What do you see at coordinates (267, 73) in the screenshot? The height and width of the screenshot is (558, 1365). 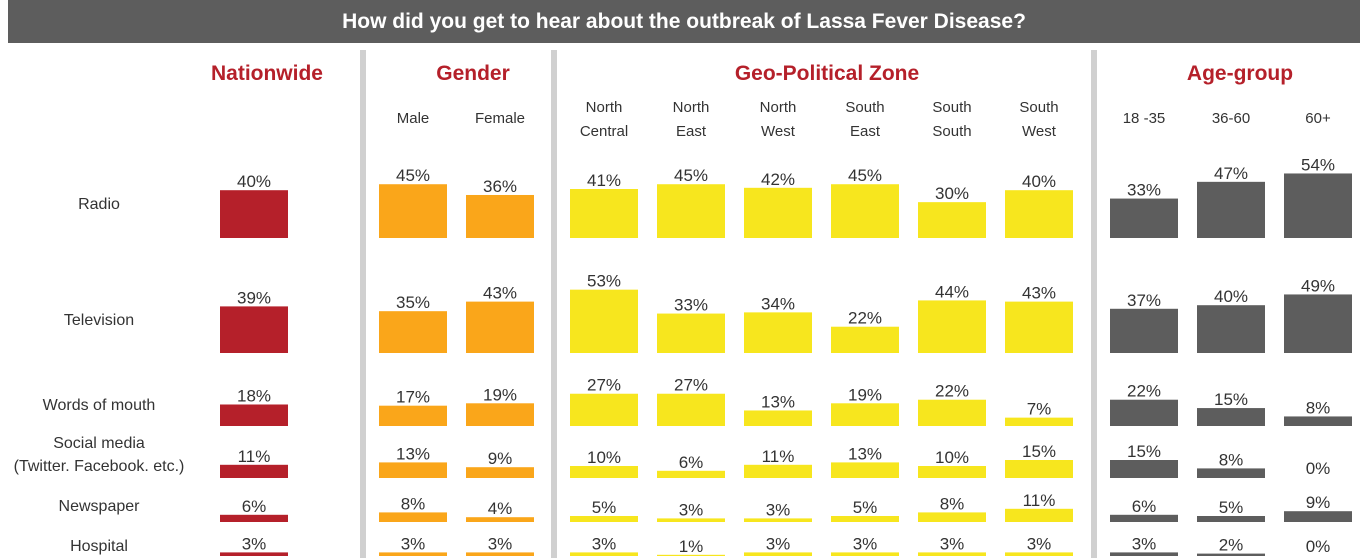 I see `group-title: Nationwide` at bounding box center [267, 73].